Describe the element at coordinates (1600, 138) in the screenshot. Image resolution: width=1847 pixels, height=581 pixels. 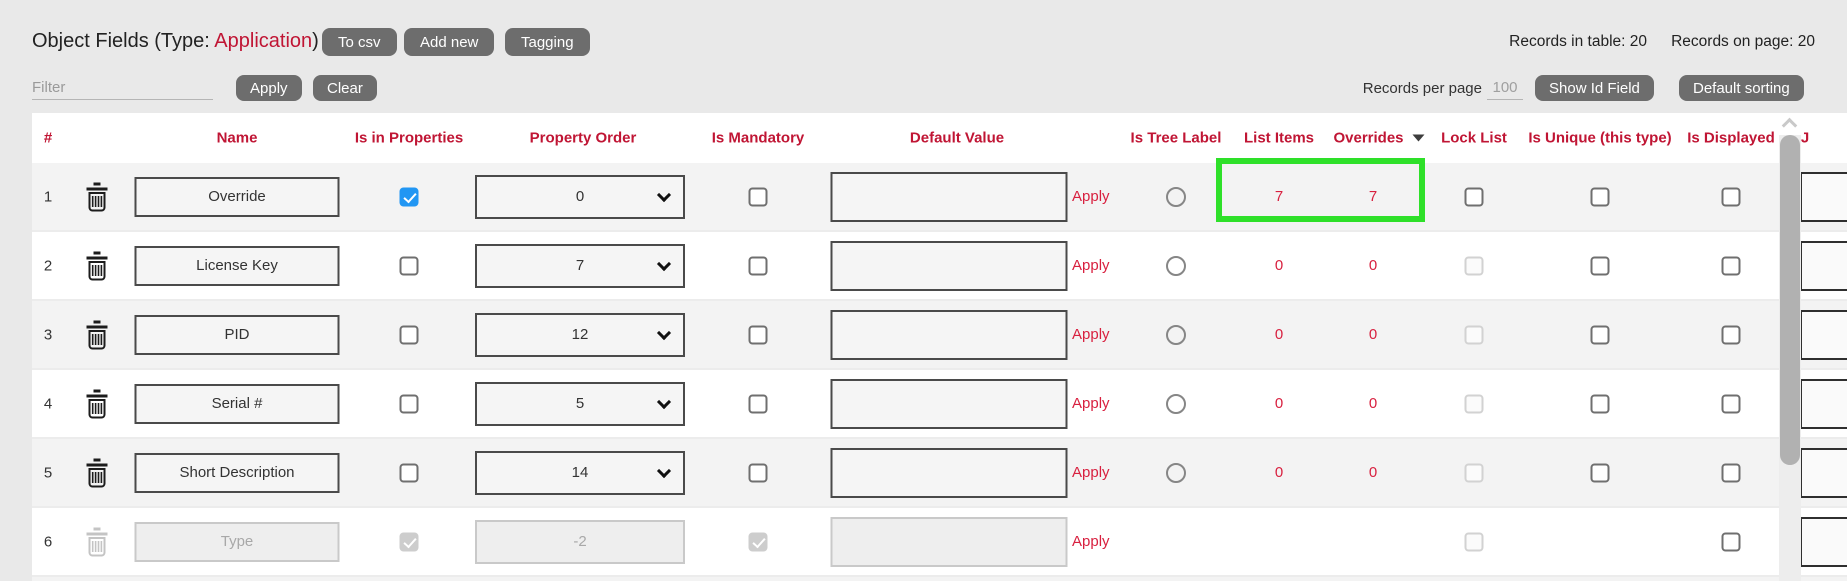
I see `column-header-is-unique: Is Unique (this type)` at that location.